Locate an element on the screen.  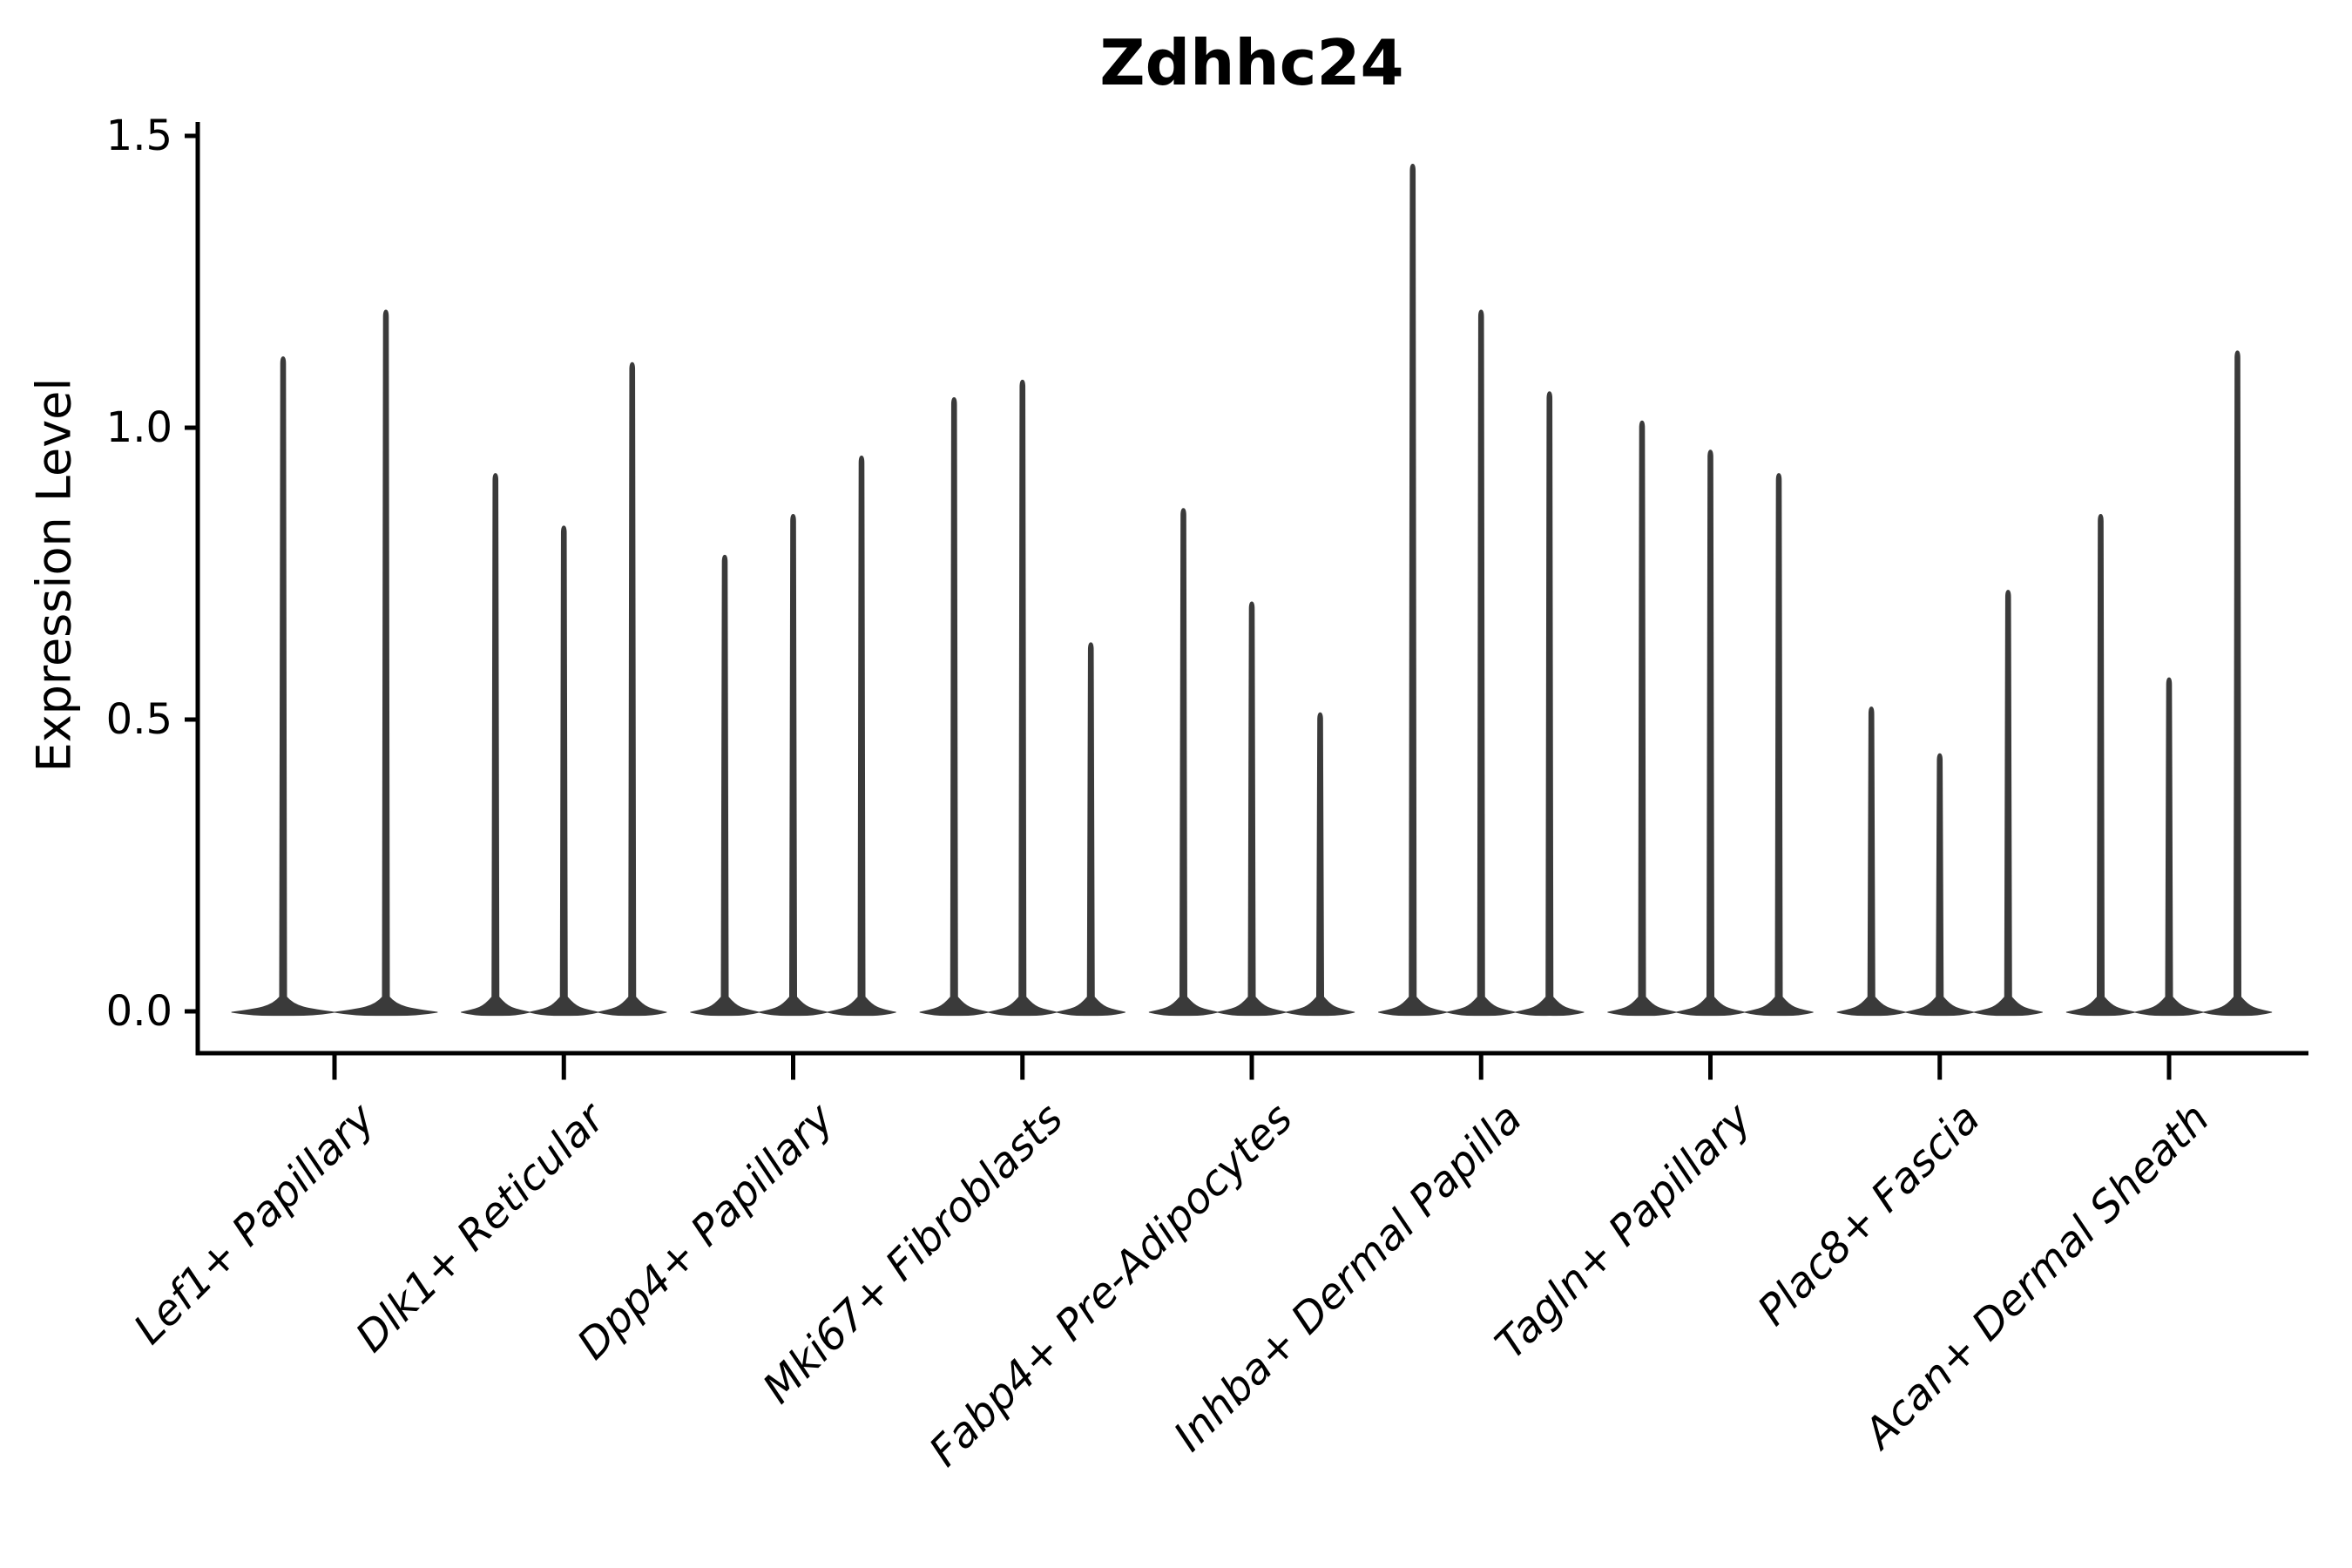
y-tick-label: 0.5 is located at coordinates (138, 719).